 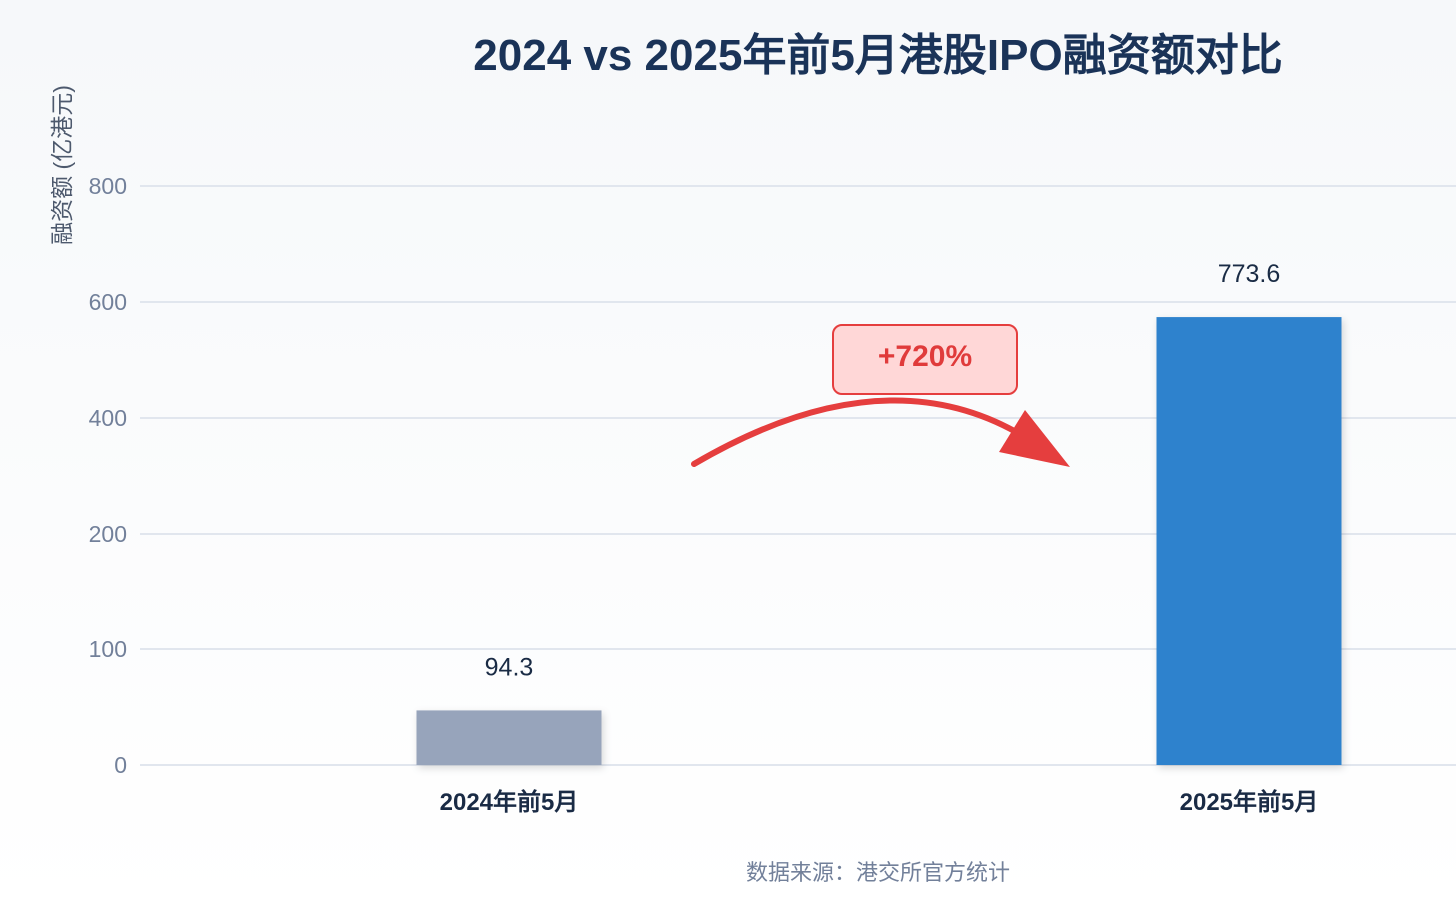 What do you see at coordinates (509, 667) in the screenshot?
I see `data-label: 94.3` at bounding box center [509, 667].